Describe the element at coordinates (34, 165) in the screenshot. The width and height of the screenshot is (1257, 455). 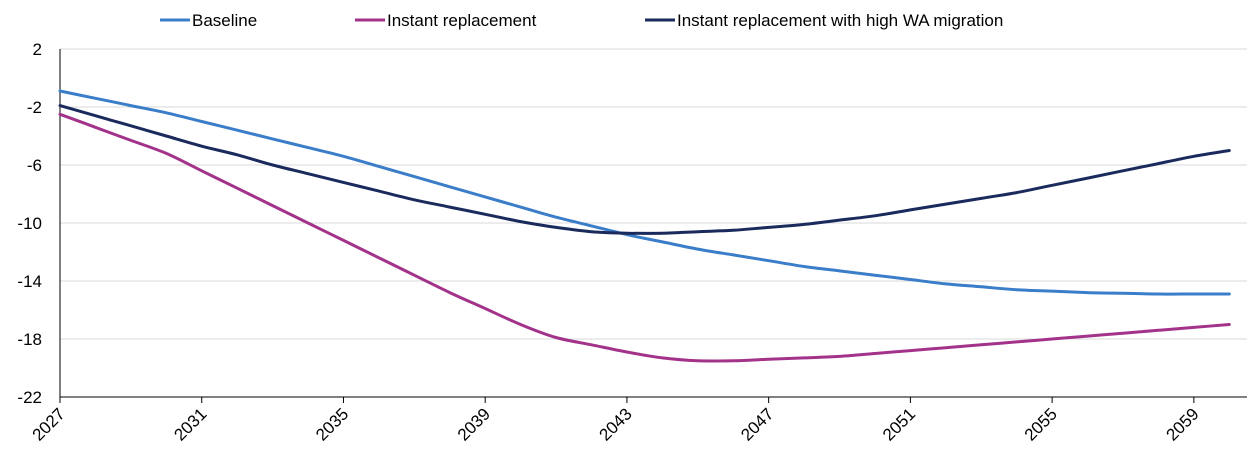
I see `y-tick-label: -6` at that location.